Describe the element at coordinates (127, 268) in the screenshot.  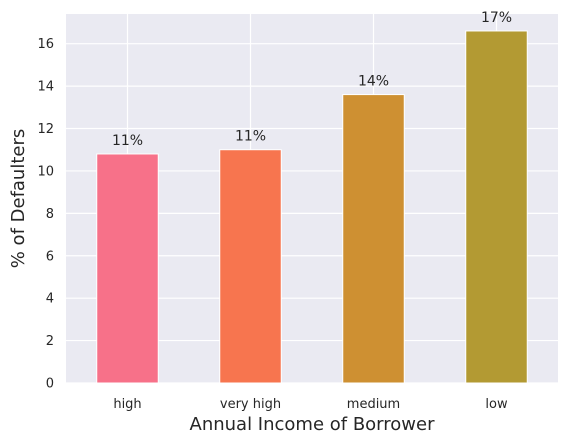
I see `bar-high` at that location.